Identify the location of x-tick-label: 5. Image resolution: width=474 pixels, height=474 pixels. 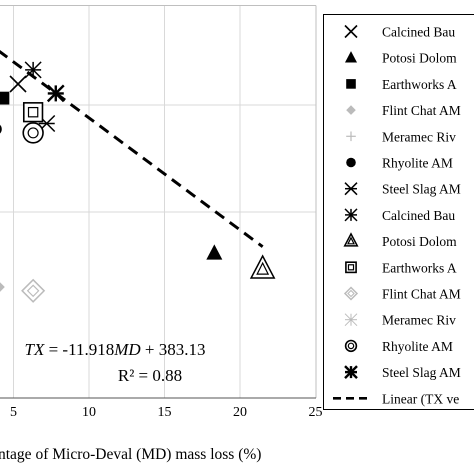
(13, 412).